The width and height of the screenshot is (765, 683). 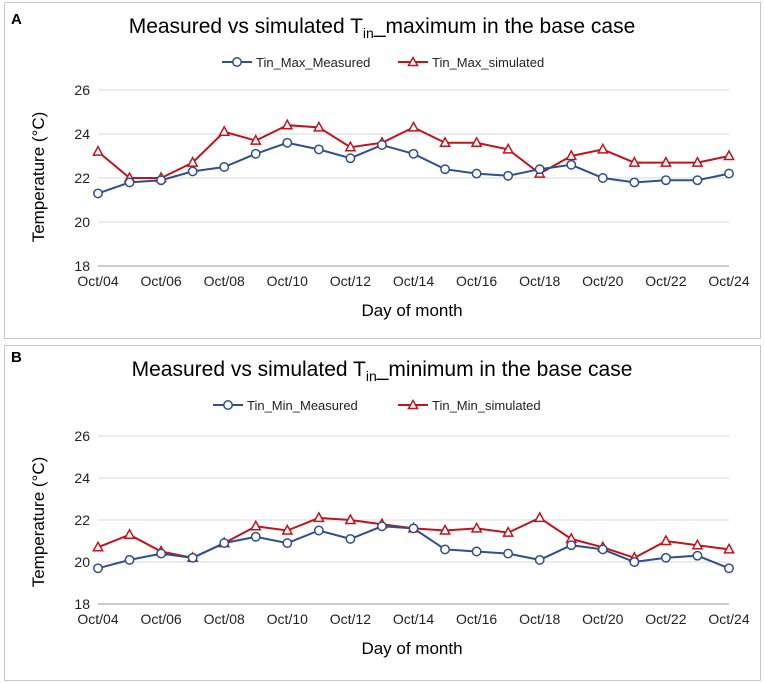 What do you see at coordinates (160, 619) in the screenshot?
I see `x-tick-label: Oct/06` at bounding box center [160, 619].